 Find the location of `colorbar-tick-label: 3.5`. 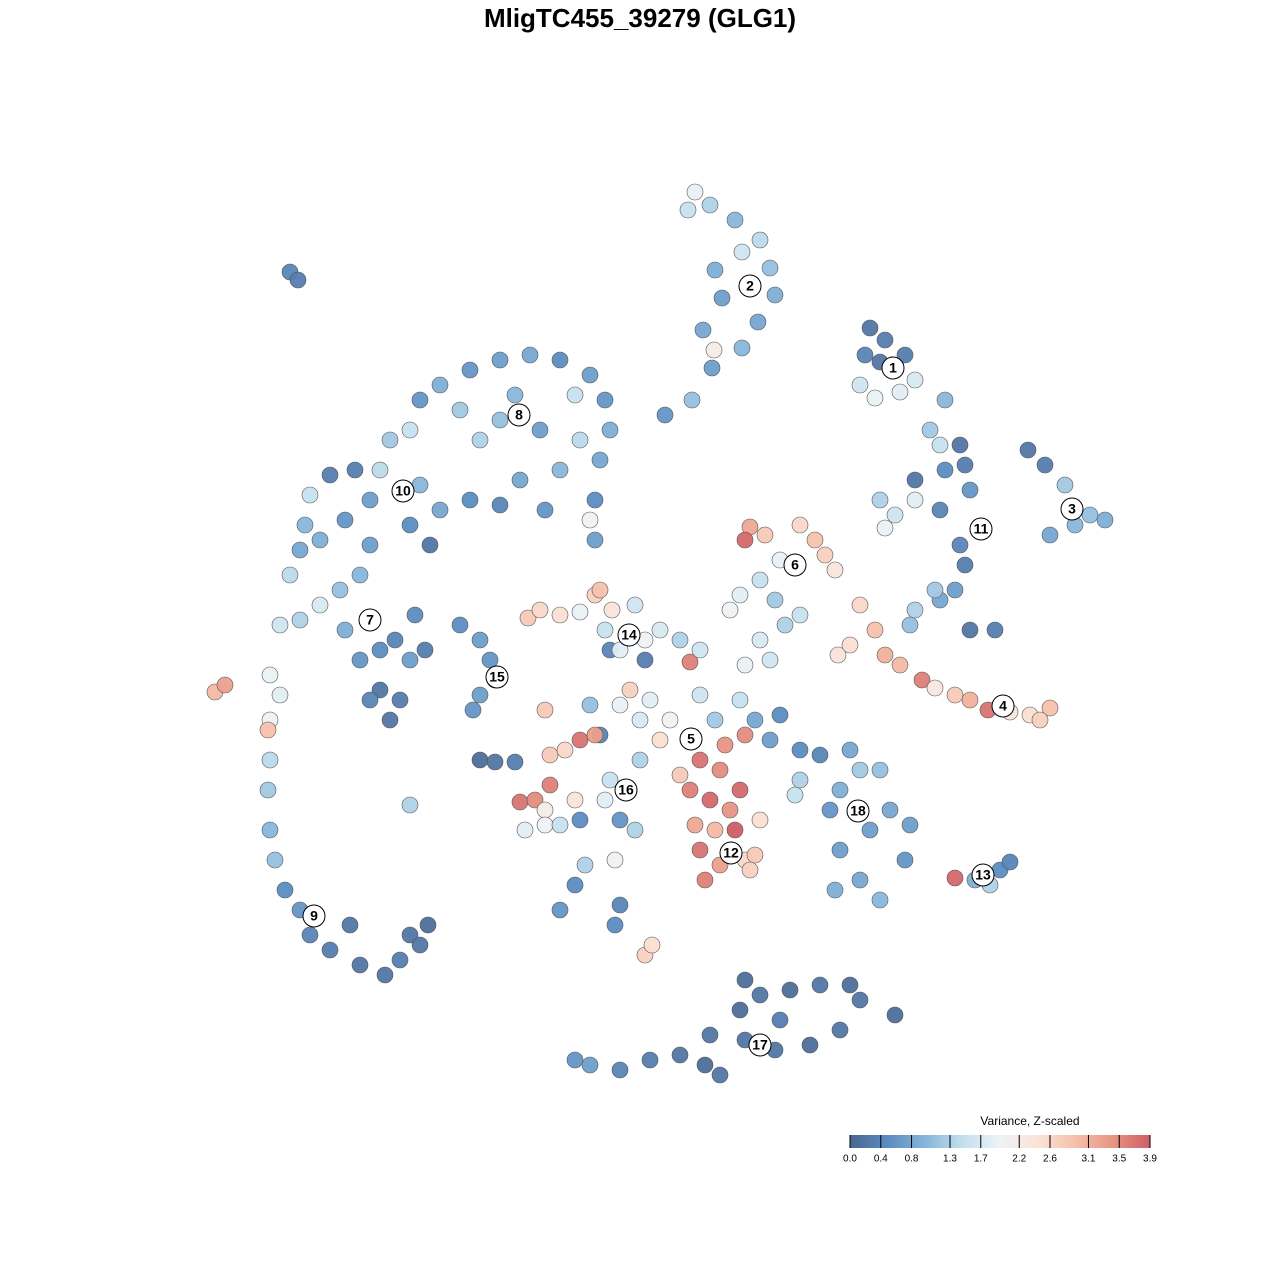

colorbar-tick-label: 3.5 is located at coordinates (1119, 1159).